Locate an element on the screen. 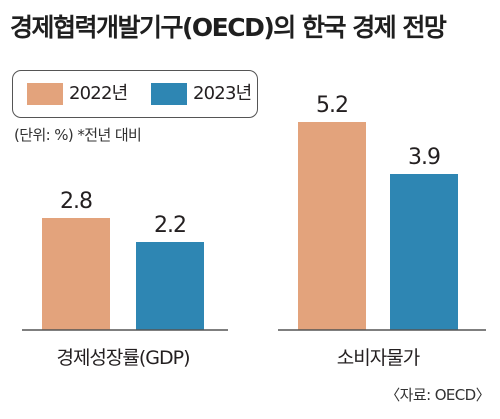 This screenshot has width=500, height=419. chart-title: 경제협력개발기구(OECD)의 한국 경제 전망 is located at coordinates (228, 27).